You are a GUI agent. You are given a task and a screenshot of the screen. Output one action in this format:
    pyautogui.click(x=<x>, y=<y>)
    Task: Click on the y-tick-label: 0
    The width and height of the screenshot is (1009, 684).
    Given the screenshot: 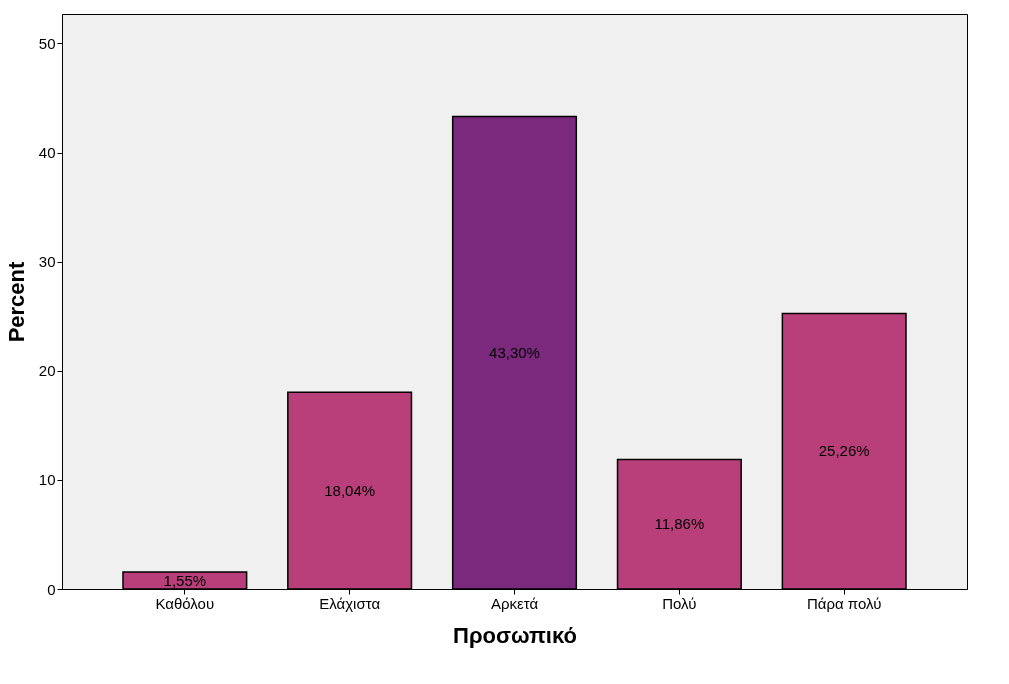 What is the action you would take?
    pyautogui.click(x=51, y=589)
    